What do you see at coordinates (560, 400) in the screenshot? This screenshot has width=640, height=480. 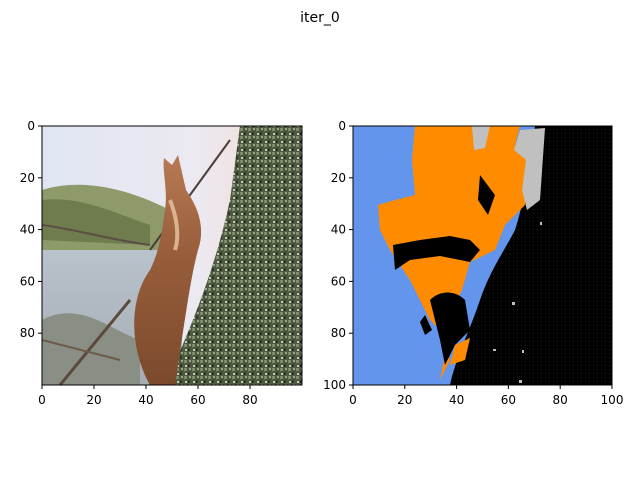 I see `segmentation-x-tick-label: 80` at bounding box center [560, 400].